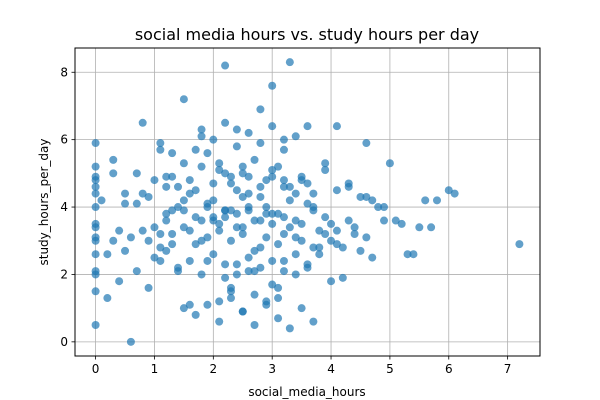 The width and height of the screenshot is (600, 400). Describe the element at coordinates (306, 392) in the screenshot. I see `x-axis-label: social_media_hours` at that location.